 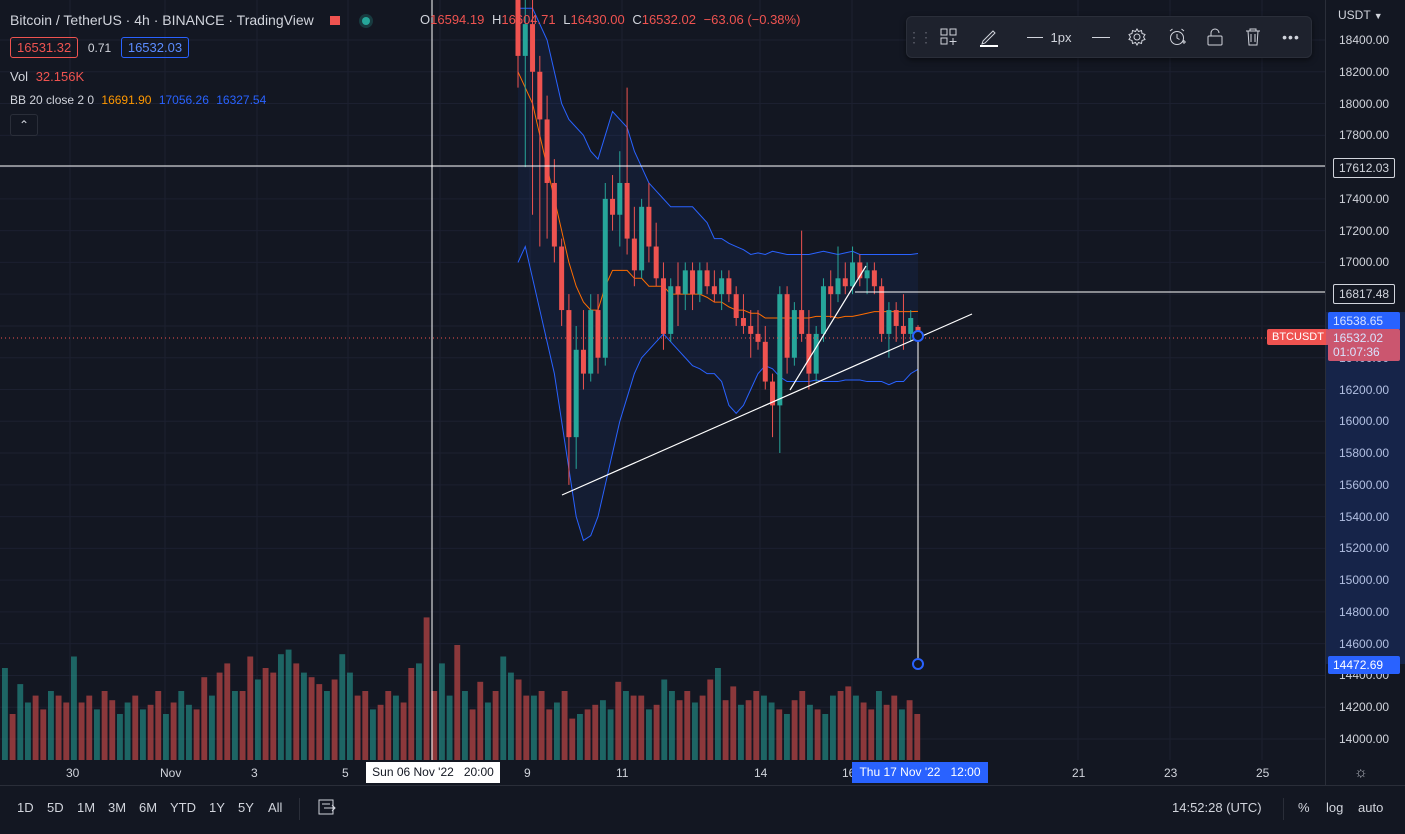 I want to click on range-button-1d: 1D, so click(x=25, y=807).